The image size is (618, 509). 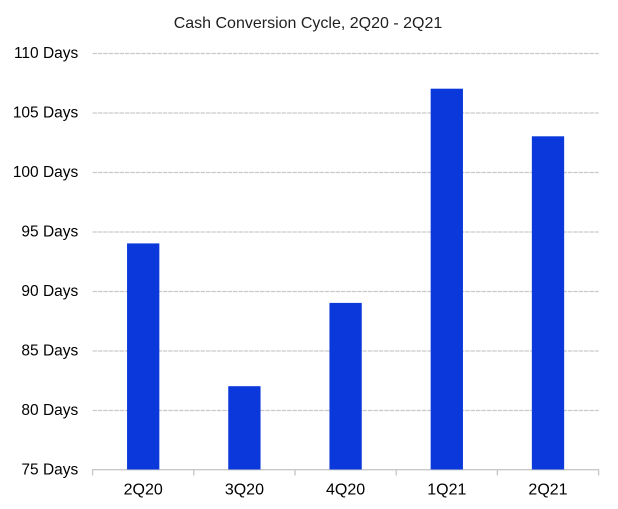 I want to click on svg-text: 95 Days, so click(x=49, y=232).